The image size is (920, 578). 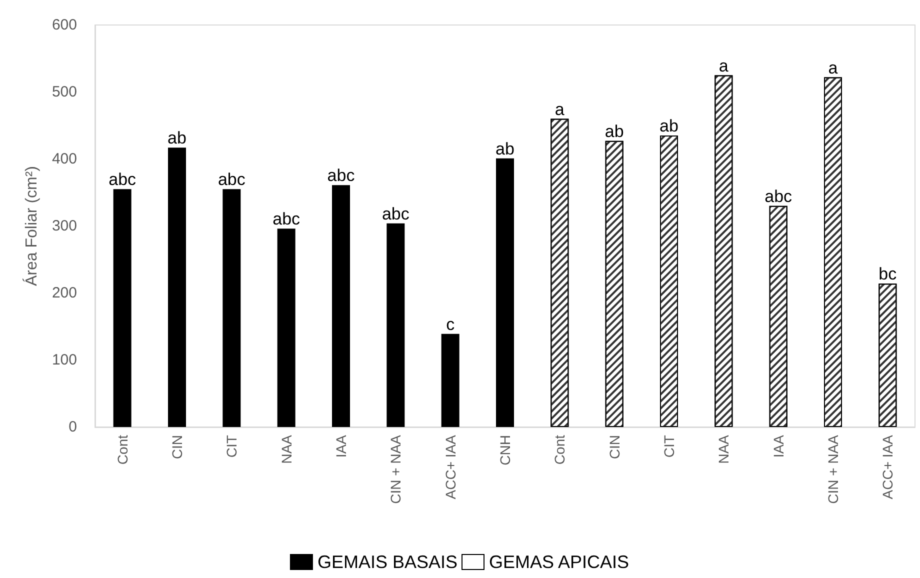 What do you see at coordinates (64, 360) in the screenshot?
I see `y-tick-label: 100` at bounding box center [64, 360].